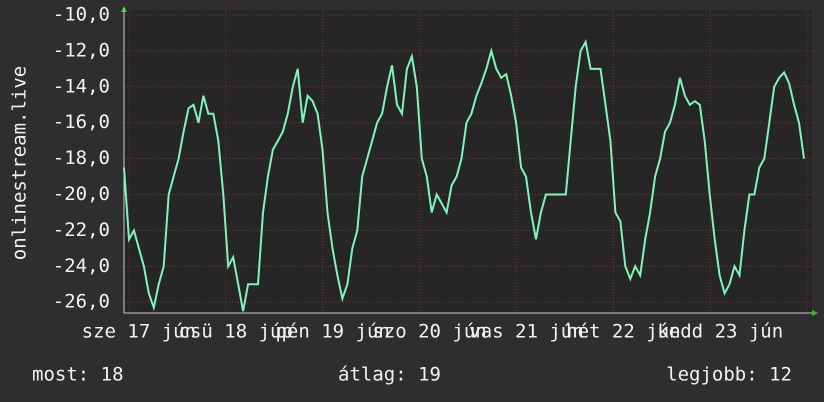  I want to click on footer-best: legjobb: 12, so click(729, 375).